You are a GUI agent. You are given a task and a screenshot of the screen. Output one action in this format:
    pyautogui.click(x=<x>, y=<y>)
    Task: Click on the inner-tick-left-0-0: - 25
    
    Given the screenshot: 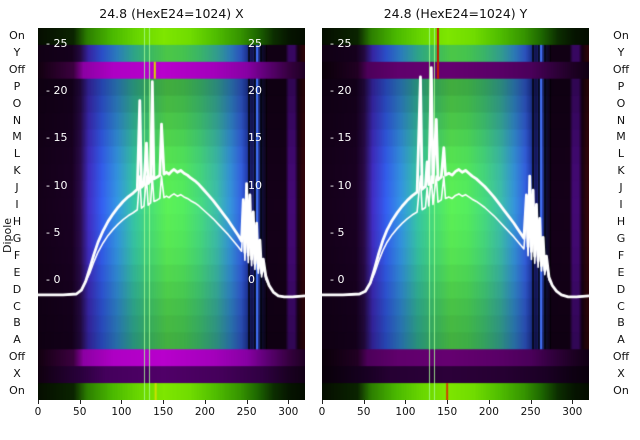 What is the action you would take?
    pyautogui.click(x=57, y=43)
    